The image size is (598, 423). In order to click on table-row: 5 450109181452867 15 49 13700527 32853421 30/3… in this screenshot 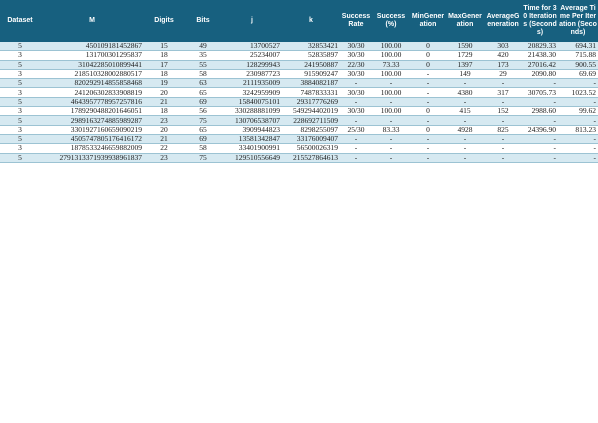, I will do `click(299, 47)`.